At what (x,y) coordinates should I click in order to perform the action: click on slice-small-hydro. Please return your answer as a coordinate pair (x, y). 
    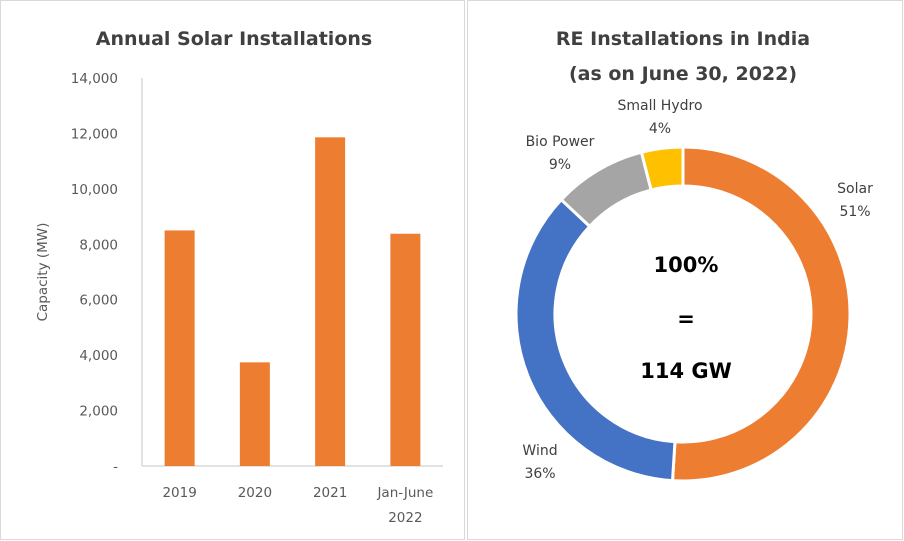
    Looking at the image, I should click on (662, 168).